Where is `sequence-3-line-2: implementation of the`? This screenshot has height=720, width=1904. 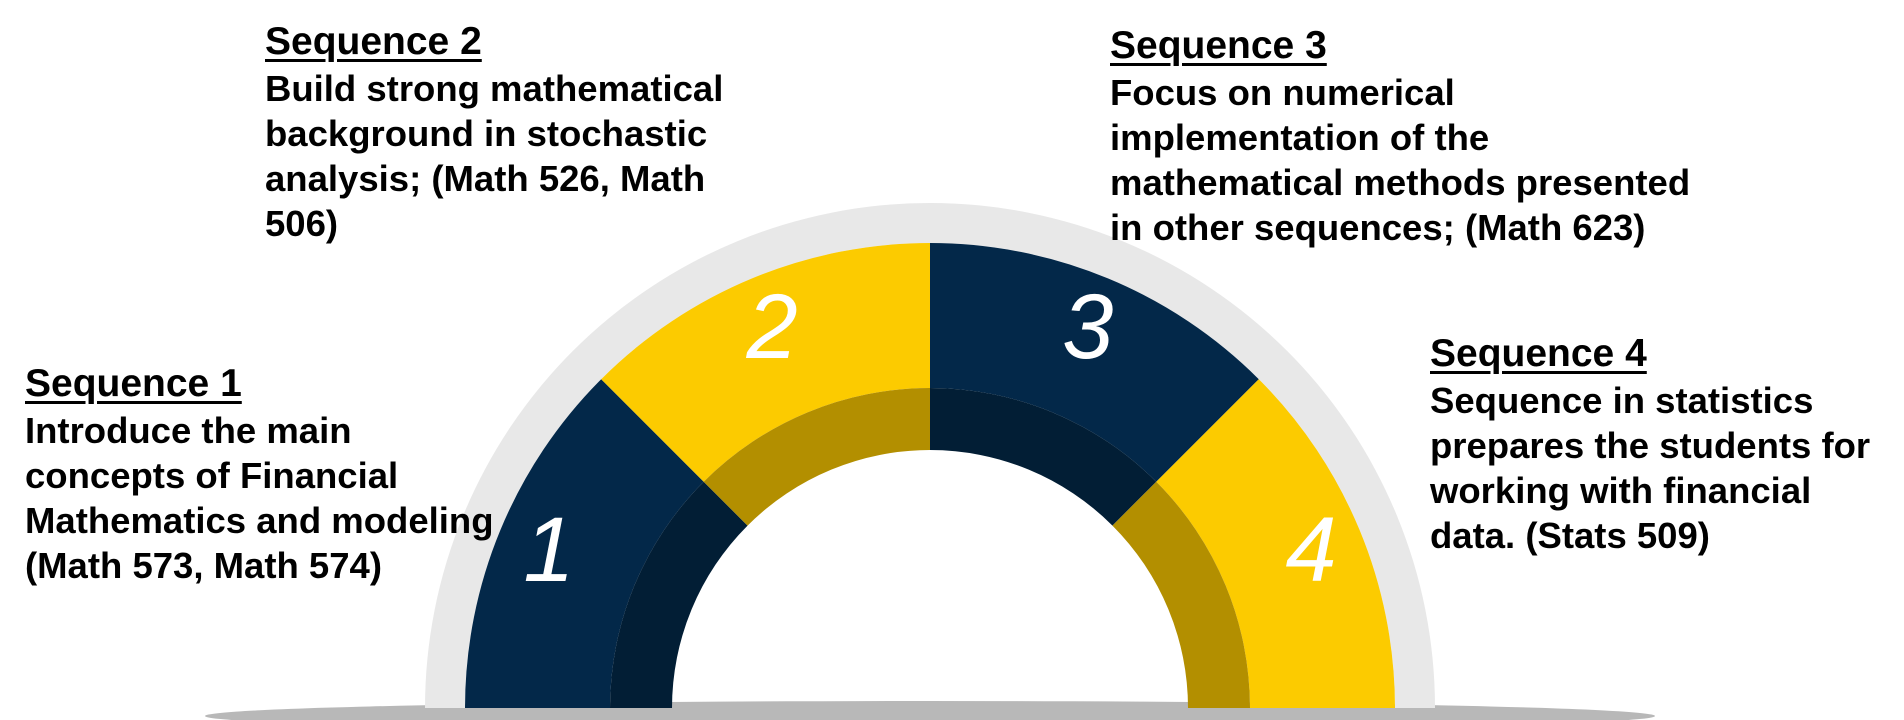 sequence-3-line-2: implementation of the is located at coordinates (1300, 137).